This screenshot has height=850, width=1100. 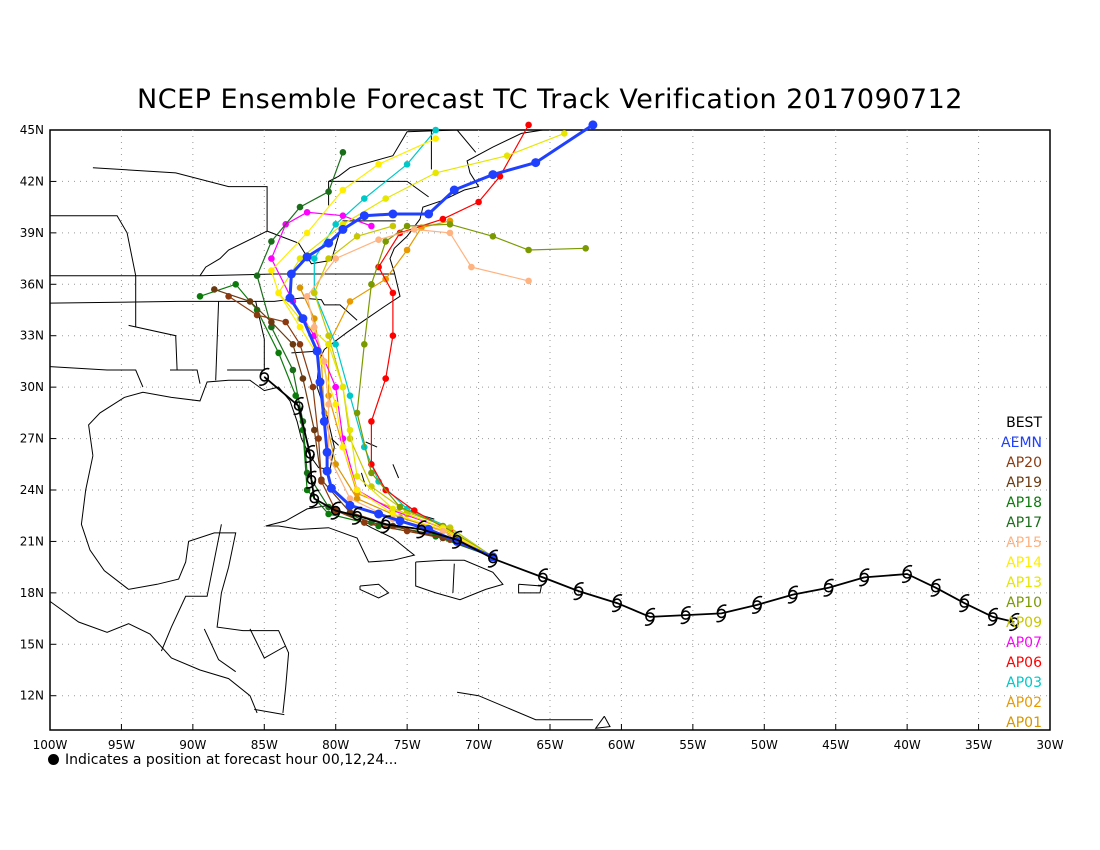 I want to click on legend-entry-ap15: AP15, so click(x=1024, y=543).